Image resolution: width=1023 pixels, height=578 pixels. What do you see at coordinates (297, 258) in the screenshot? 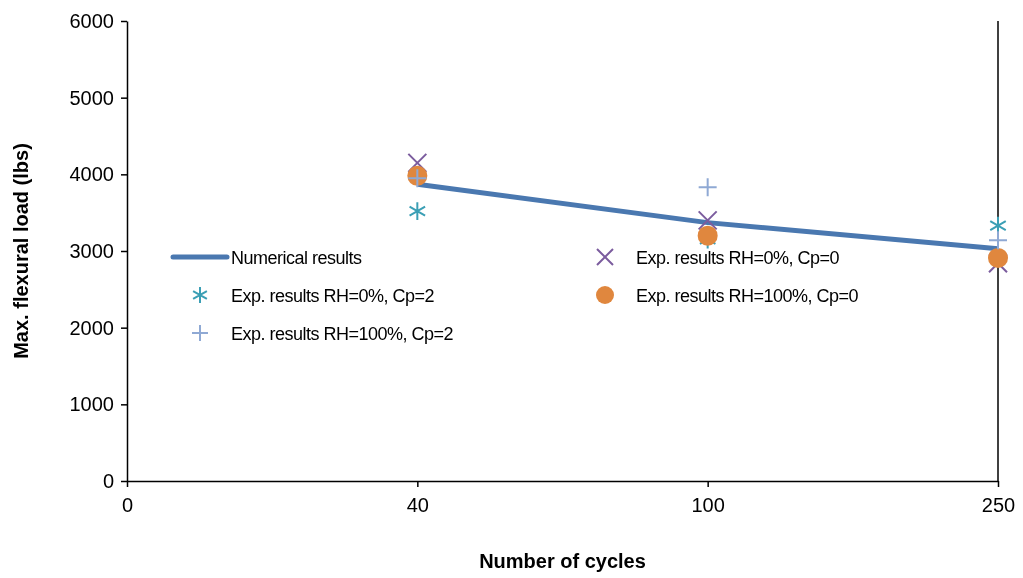
I see `legend-label: Numerical results` at bounding box center [297, 258].